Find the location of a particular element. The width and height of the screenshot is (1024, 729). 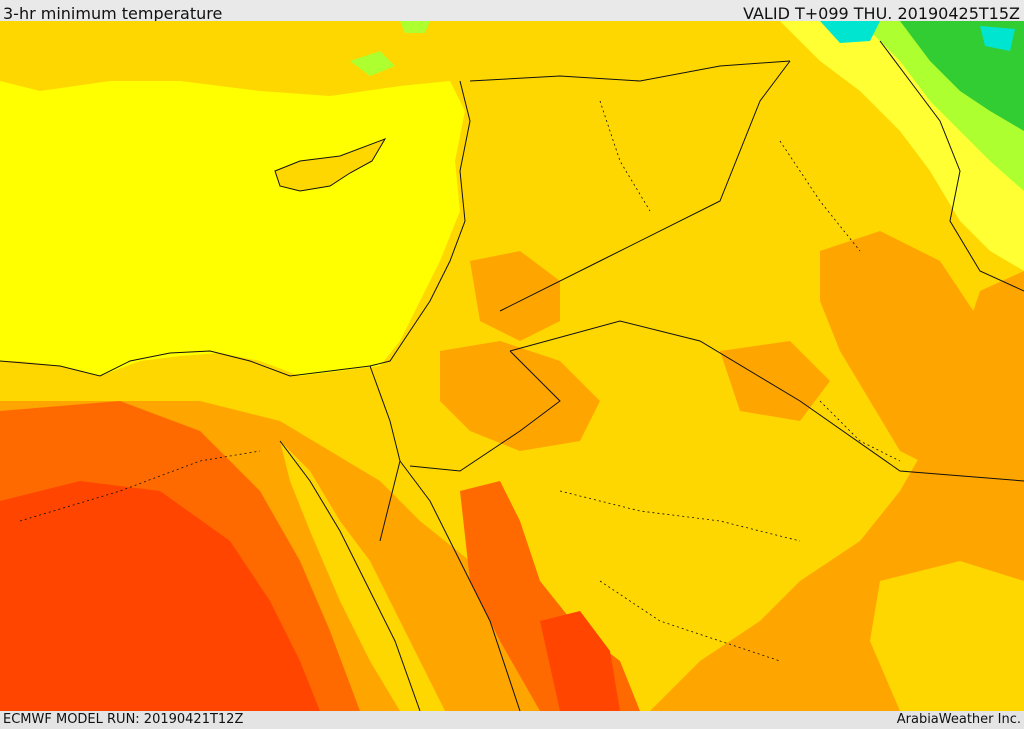

mild-zone-arabia is located at coordinates (640, 506).